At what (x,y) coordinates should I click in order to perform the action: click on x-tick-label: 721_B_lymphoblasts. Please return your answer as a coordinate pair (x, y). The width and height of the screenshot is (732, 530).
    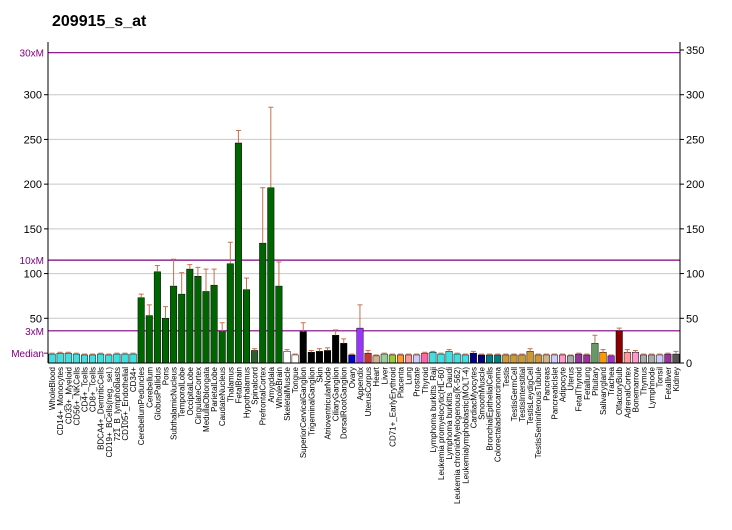
    Looking at the image, I should click on (117, 404).